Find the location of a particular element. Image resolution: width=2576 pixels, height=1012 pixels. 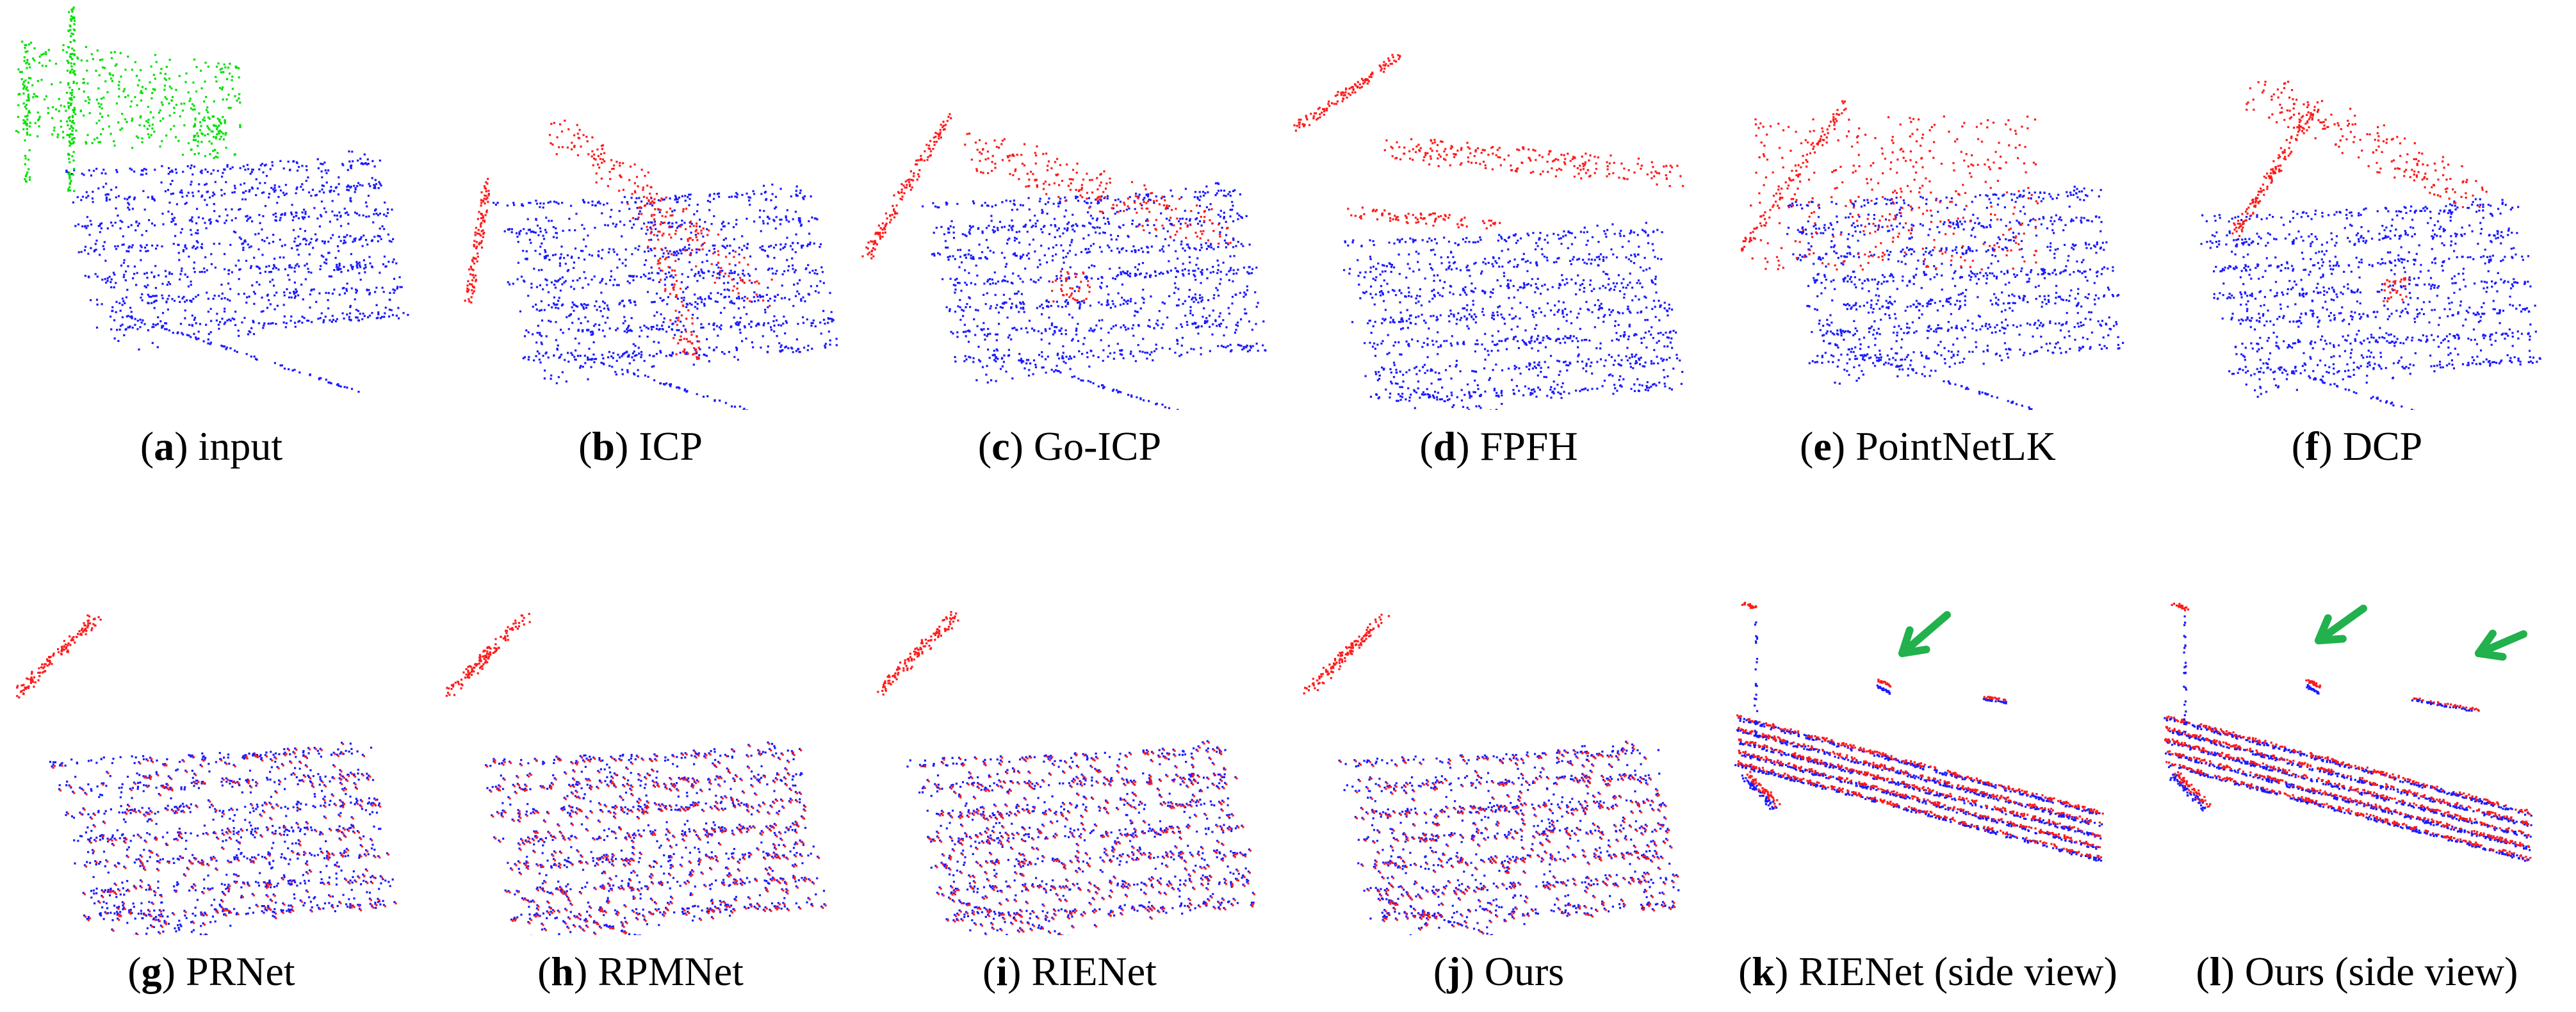

caption-label: PointNetLK is located at coordinates (1955, 446).